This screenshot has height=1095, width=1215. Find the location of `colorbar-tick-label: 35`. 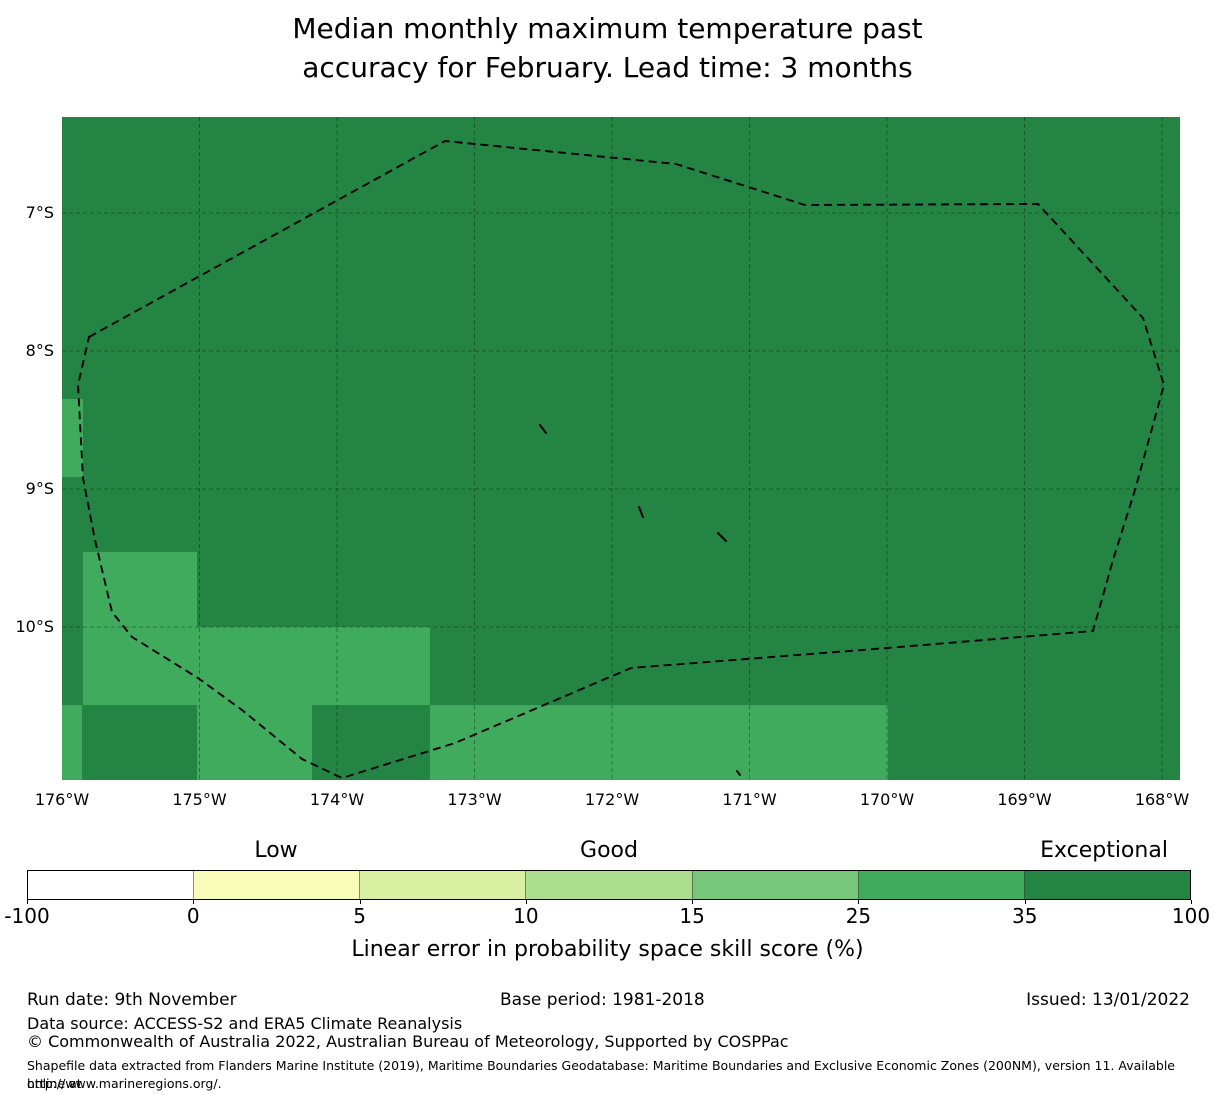

colorbar-tick-label: 35 is located at coordinates (1024, 916).